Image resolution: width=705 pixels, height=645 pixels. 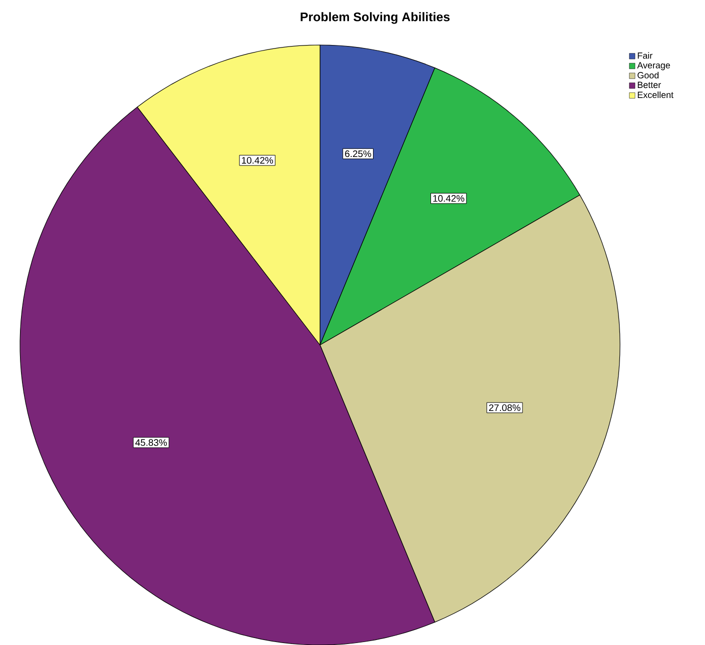 I want to click on legend-label: Average, so click(x=653, y=66).